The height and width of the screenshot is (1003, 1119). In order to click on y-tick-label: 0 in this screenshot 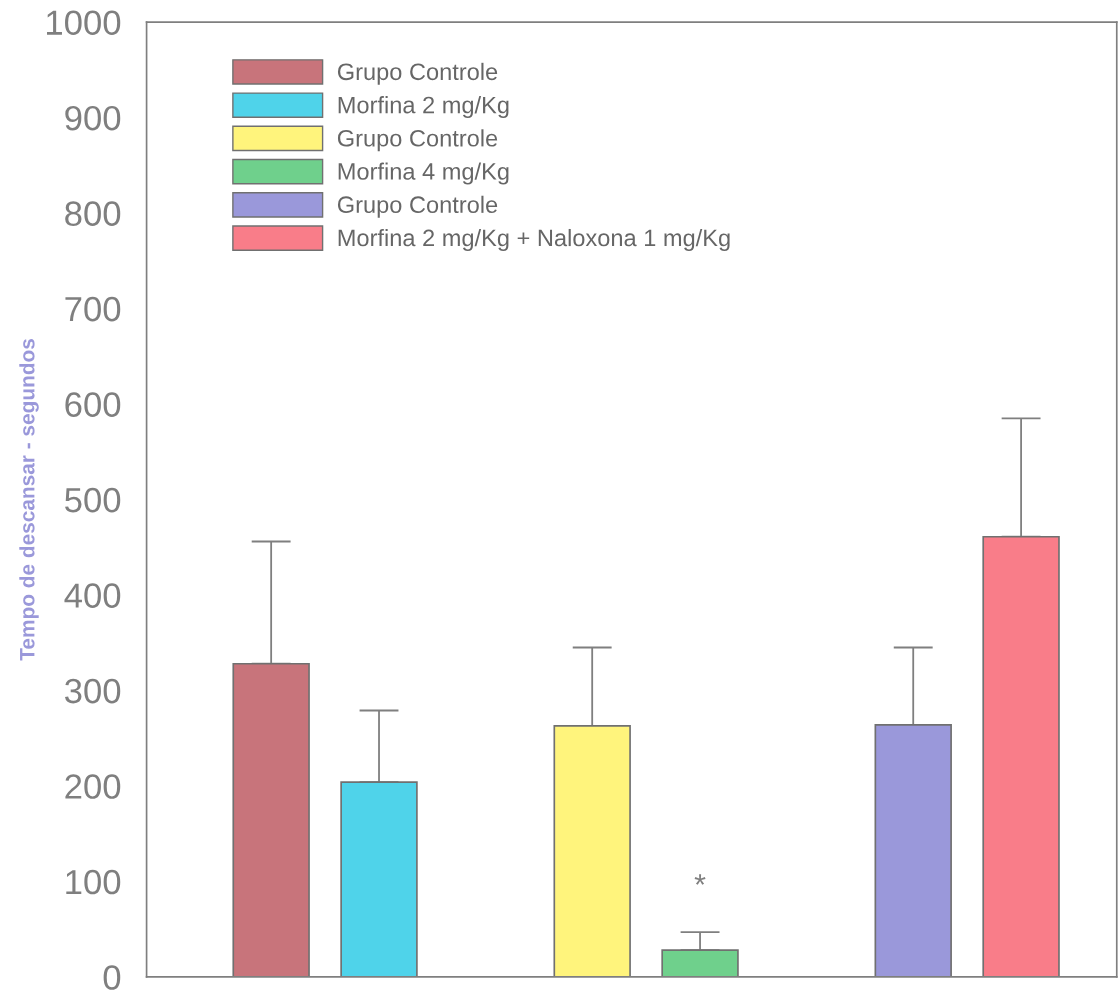, I will do `click(112, 977)`.